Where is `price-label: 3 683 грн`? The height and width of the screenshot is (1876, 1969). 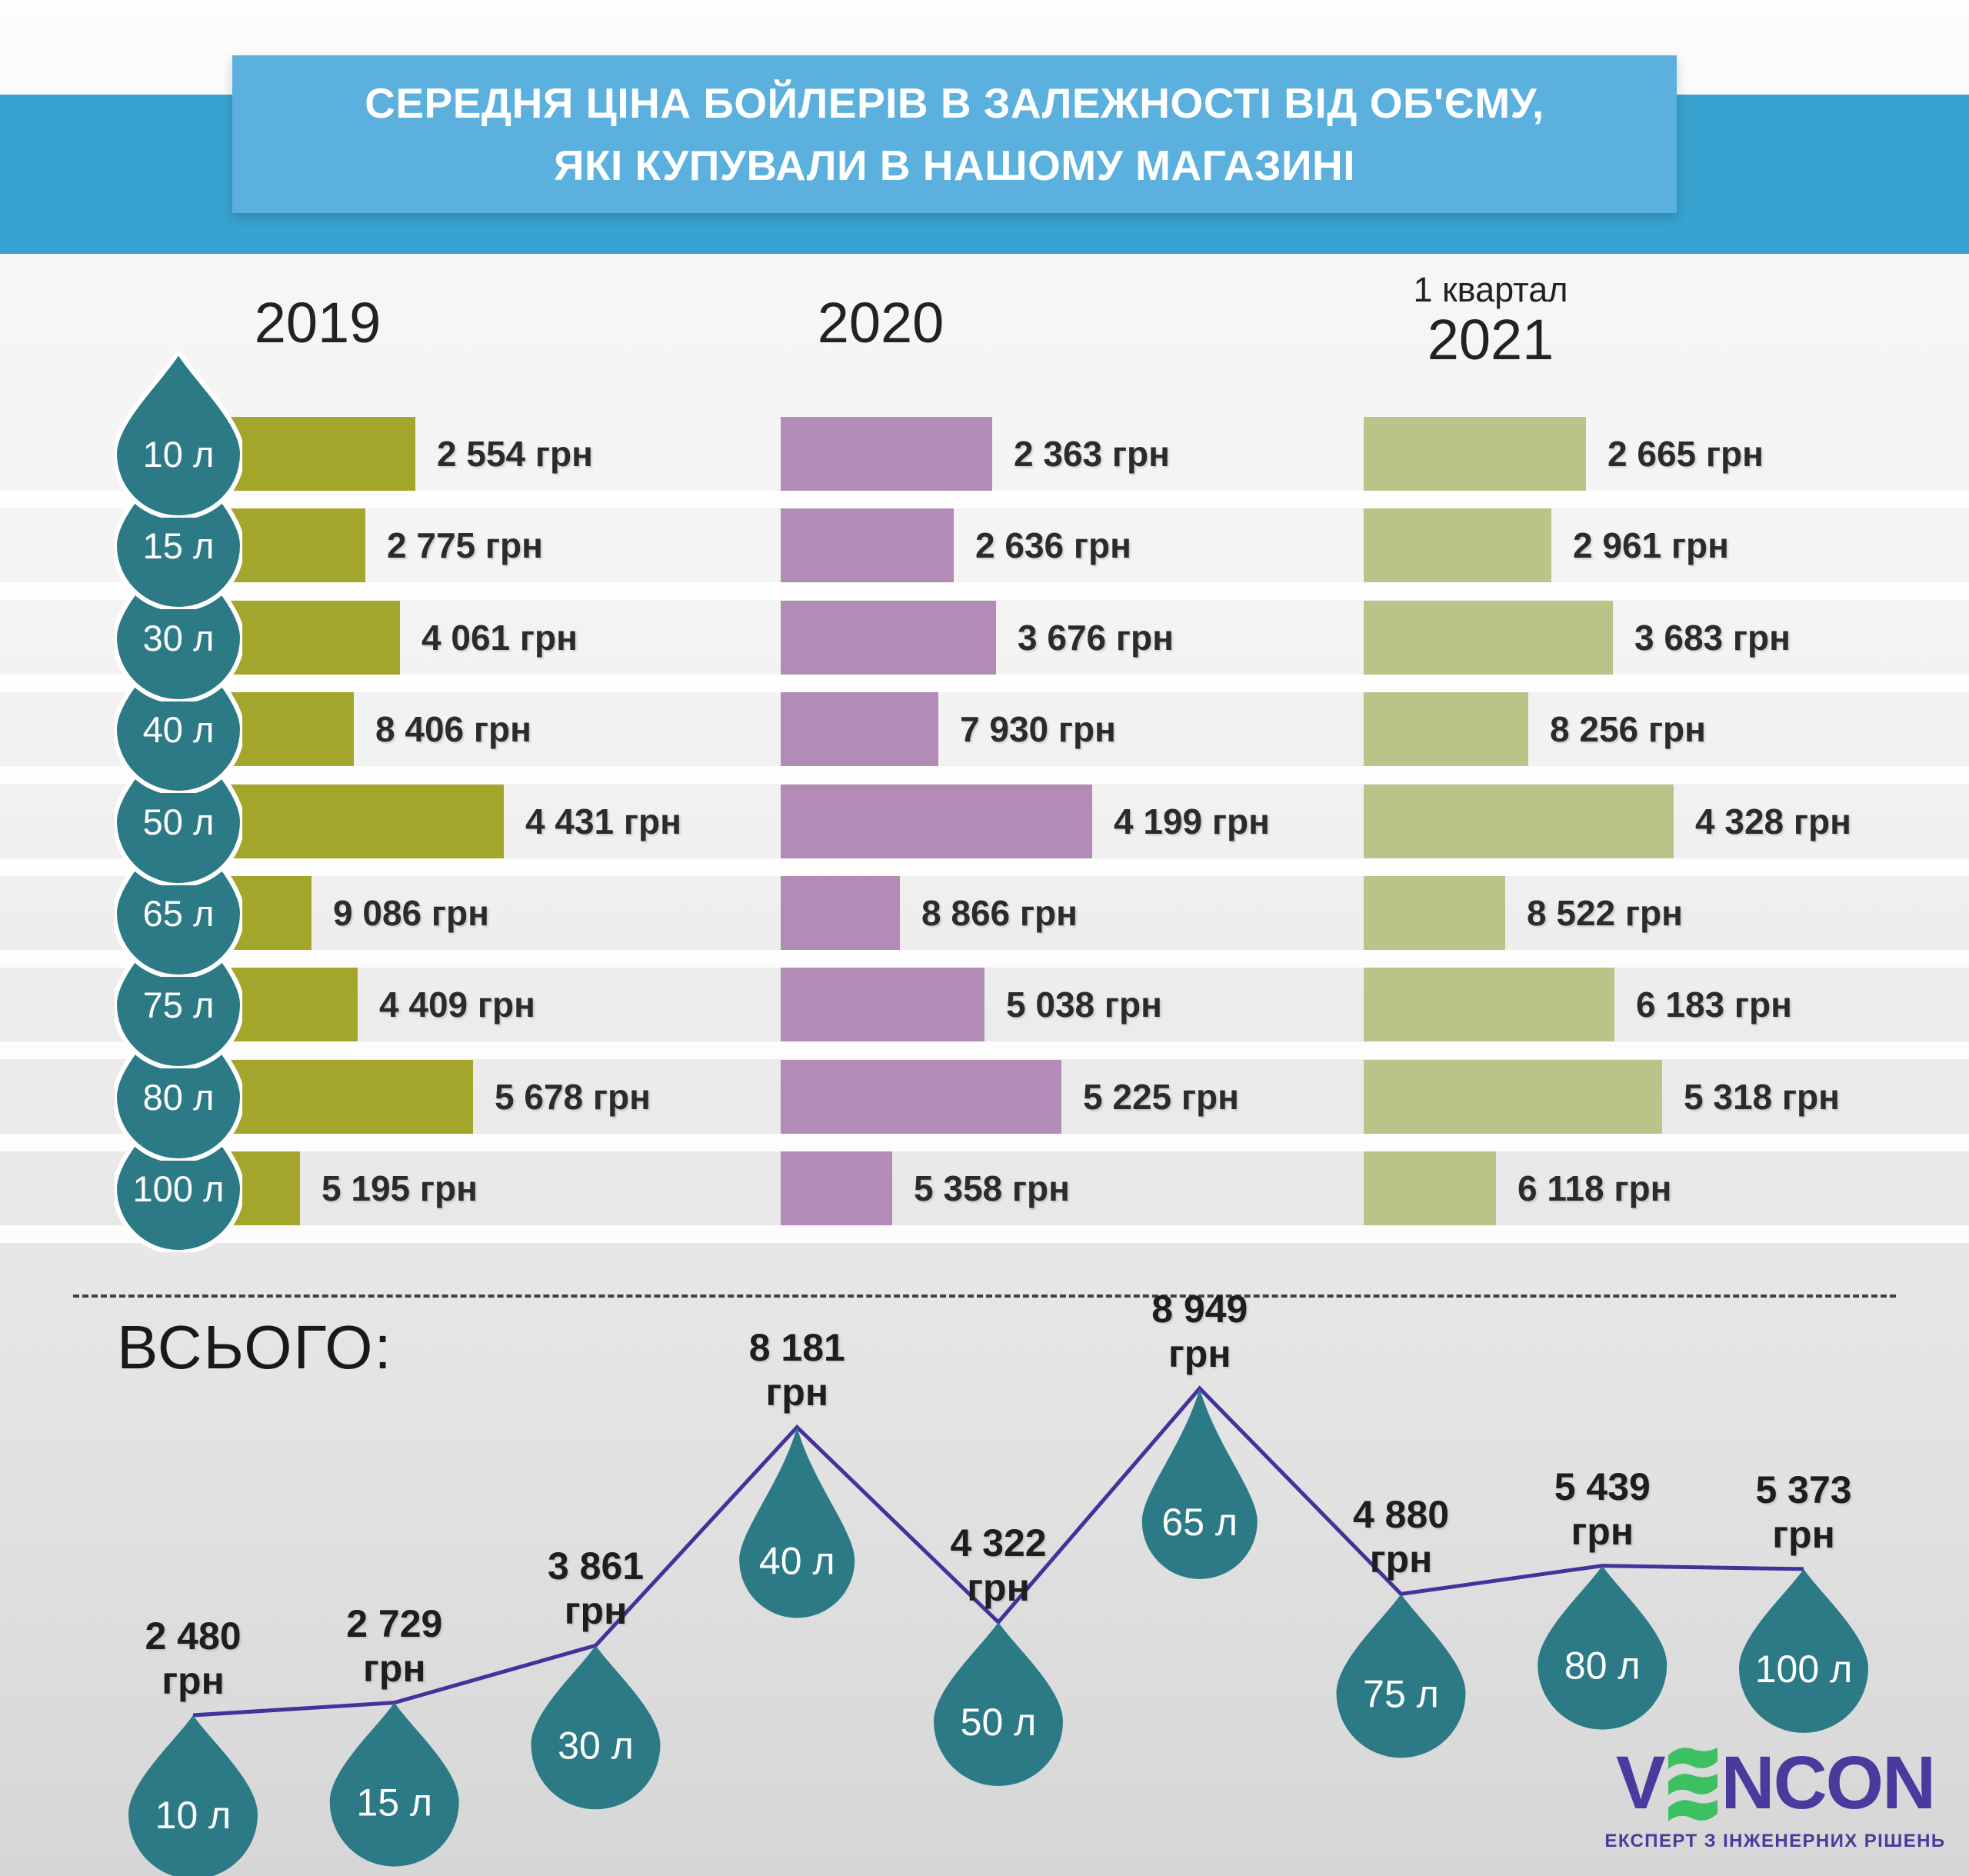
price-label: 3 683 грн is located at coordinates (1713, 637).